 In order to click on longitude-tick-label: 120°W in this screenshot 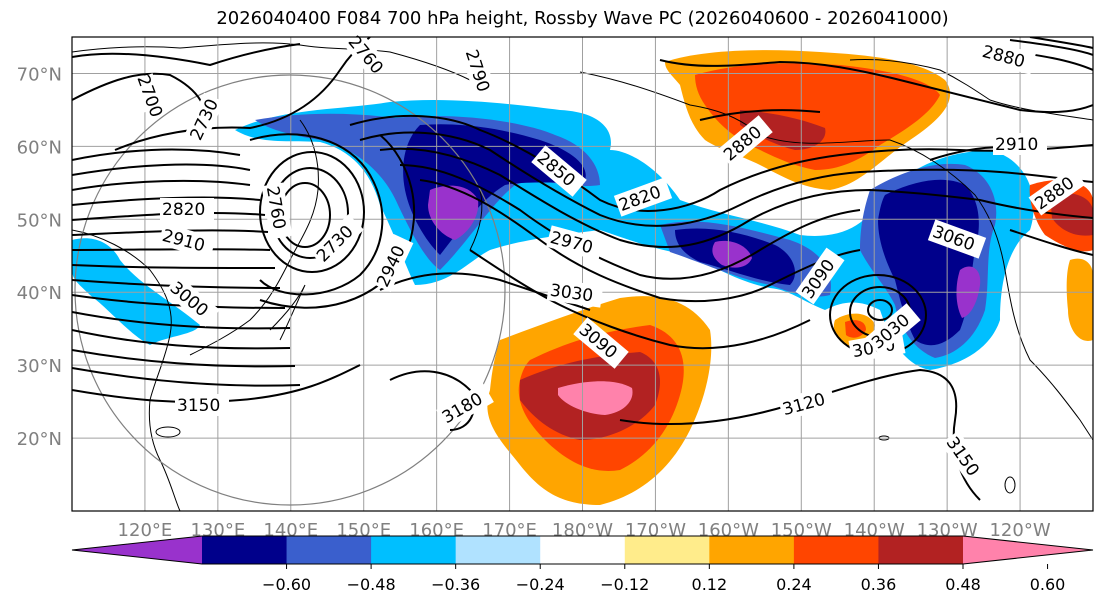, I will do `click(1019, 530)`.